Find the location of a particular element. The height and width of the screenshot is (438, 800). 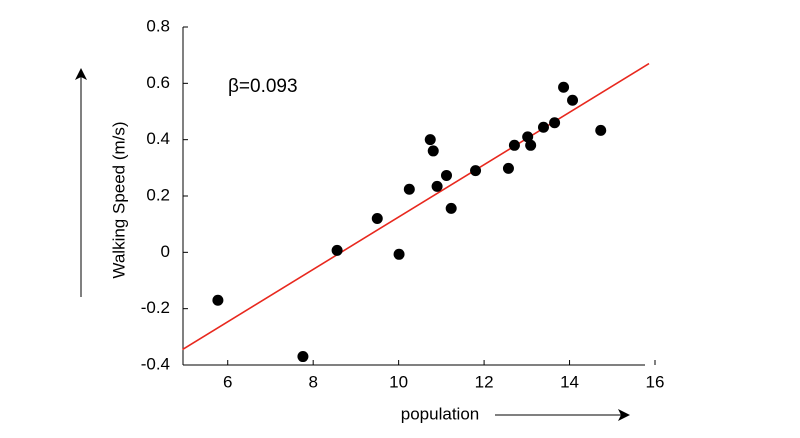

y-tick-label: 0 is located at coordinates (165, 251).